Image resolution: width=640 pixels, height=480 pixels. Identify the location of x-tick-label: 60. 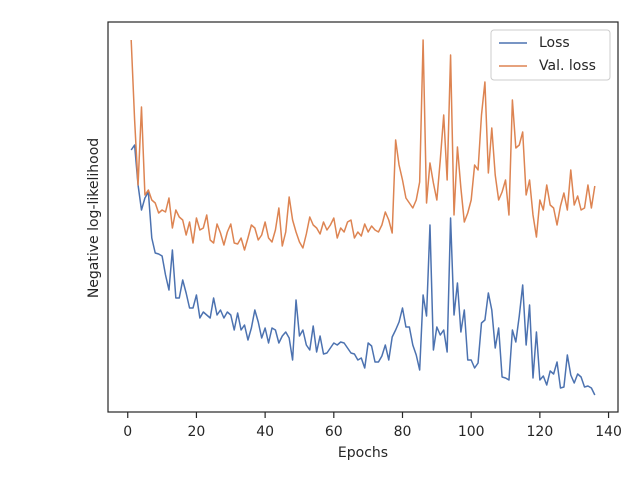
(334, 432).